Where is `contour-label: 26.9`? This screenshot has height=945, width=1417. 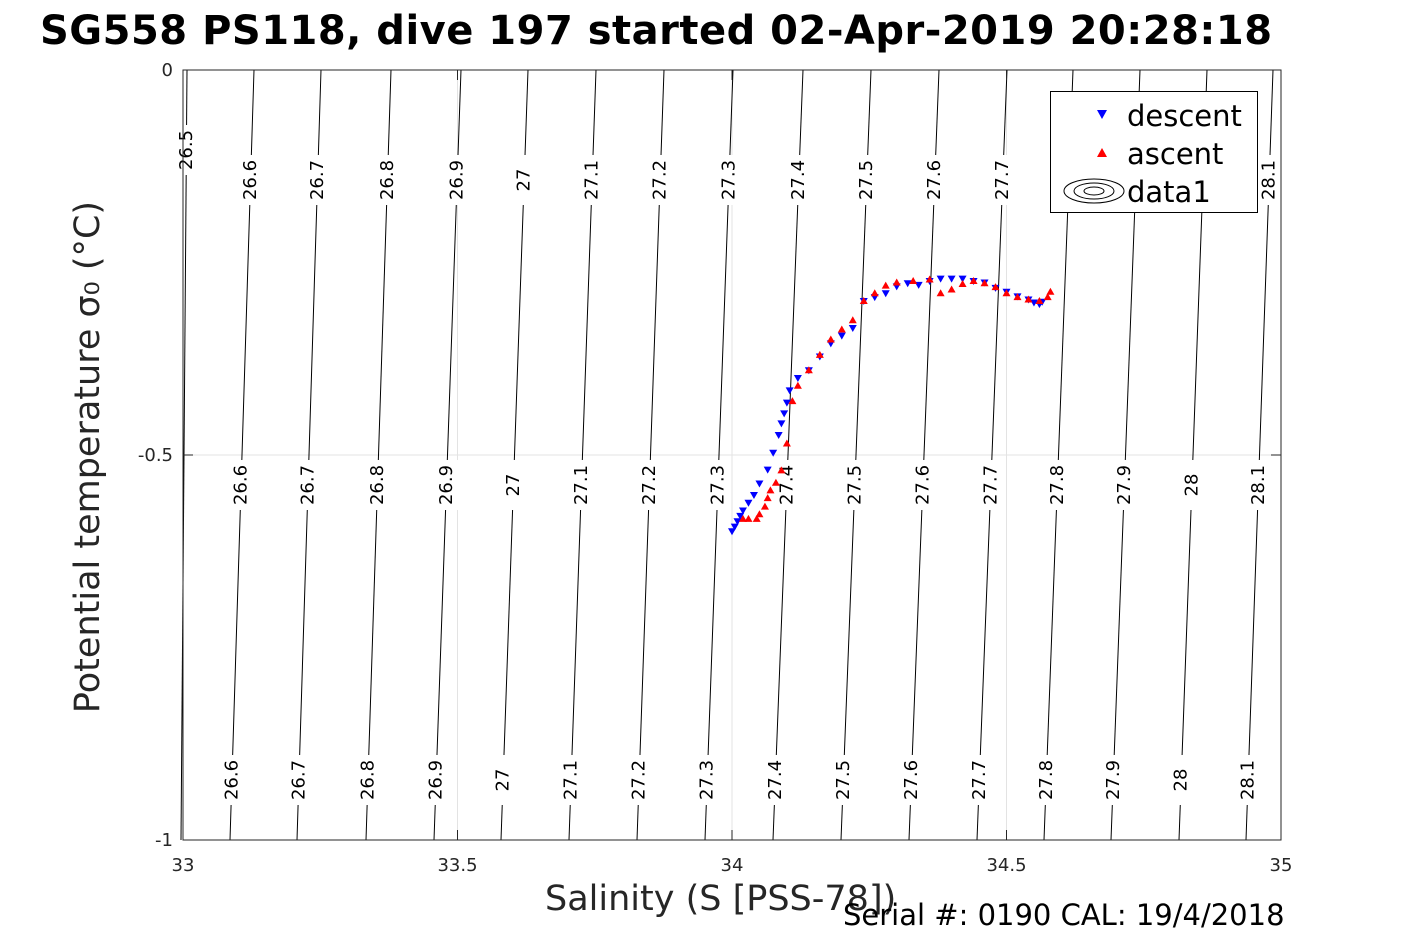
contour-label: 26.9 is located at coordinates (436, 780).